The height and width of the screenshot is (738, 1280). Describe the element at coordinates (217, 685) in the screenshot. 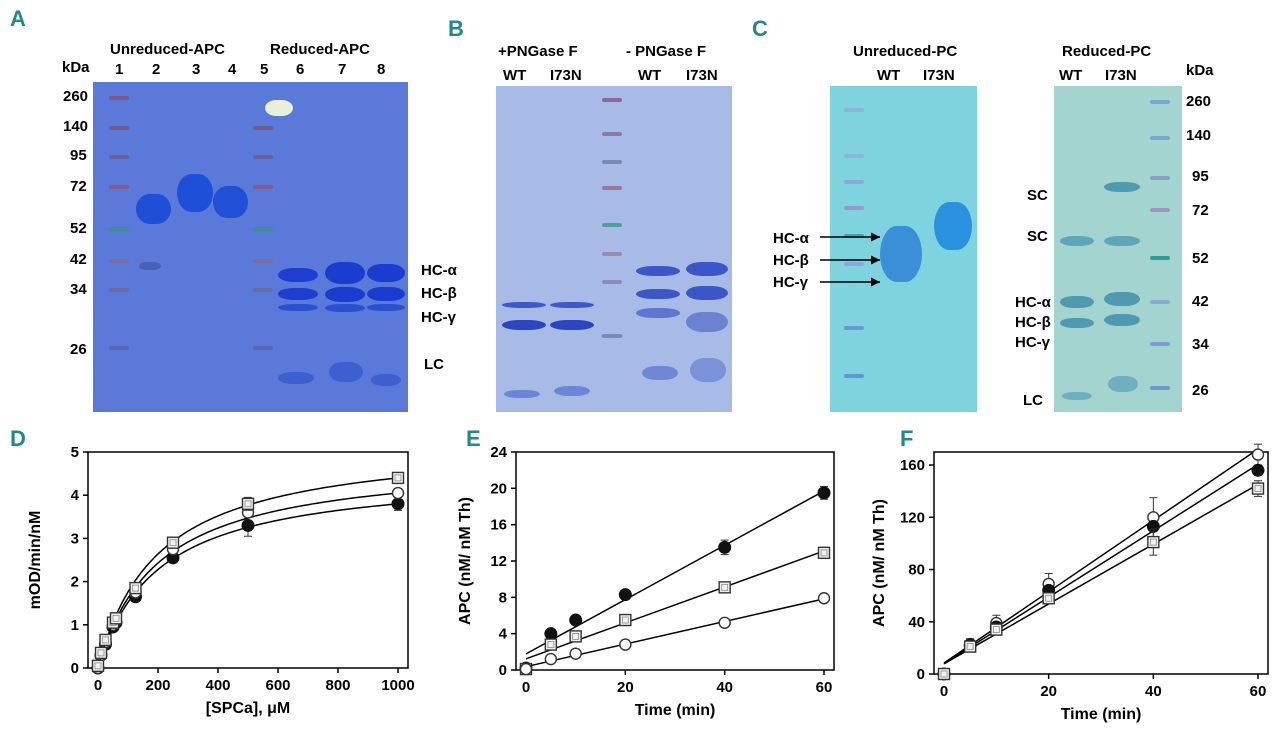

I see `x-tick-label: 400` at that location.